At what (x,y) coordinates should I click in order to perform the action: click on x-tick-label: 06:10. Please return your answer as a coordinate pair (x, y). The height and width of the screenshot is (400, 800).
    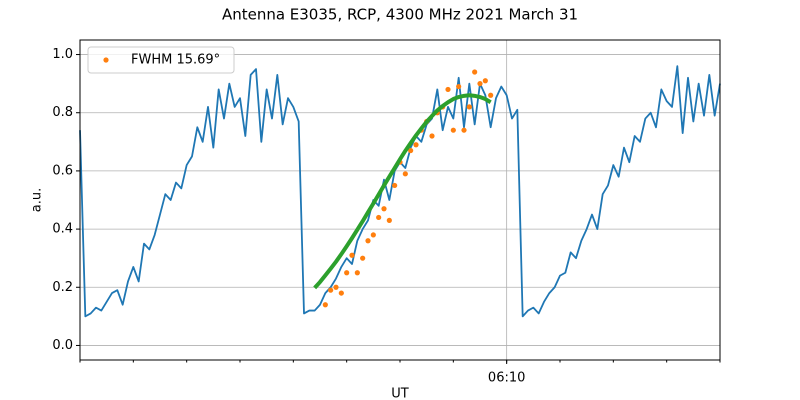
    Looking at the image, I should click on (506, 378).